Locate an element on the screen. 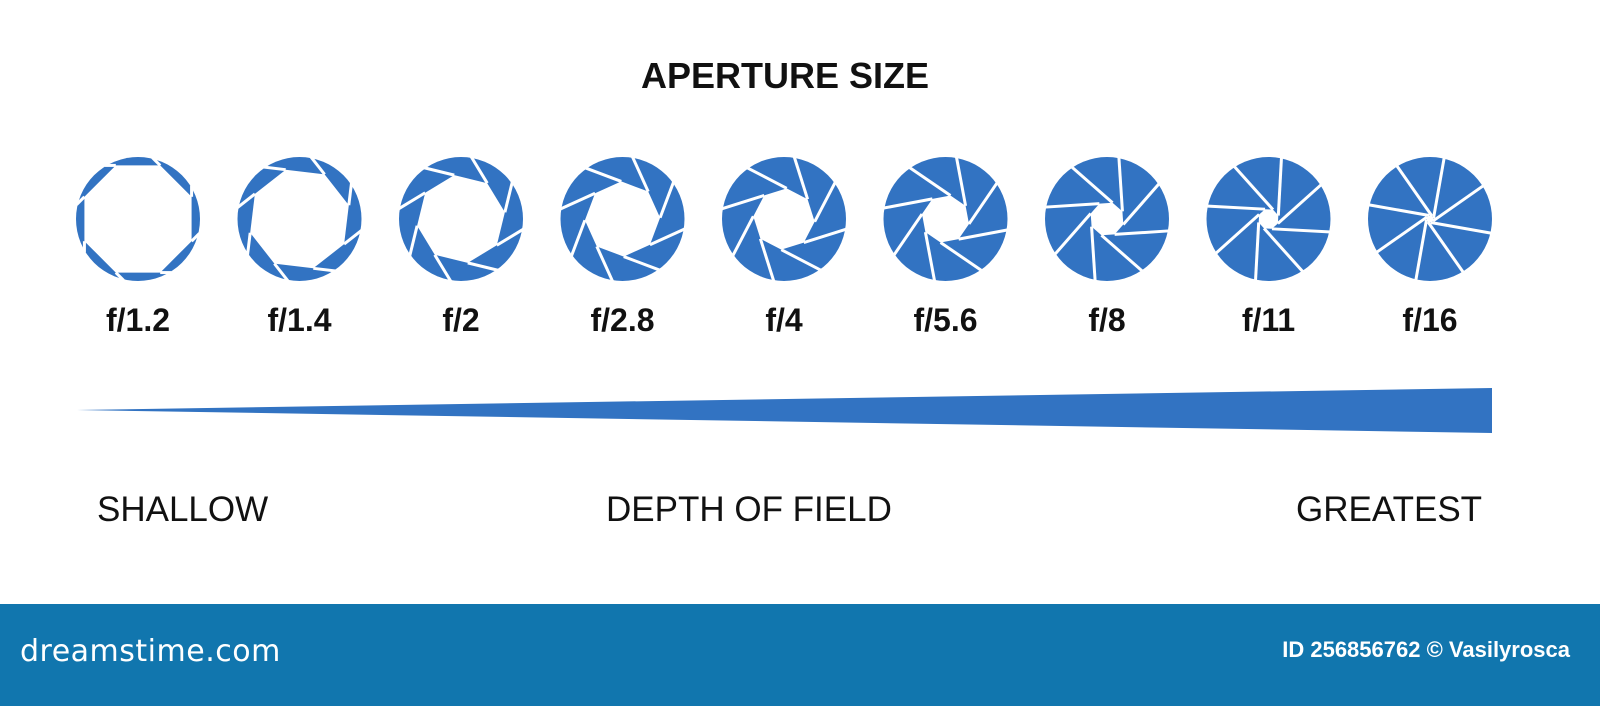 This screenshot has height=706, width=1600. f-stop-label: f/16 is located at coordinates (1430, 320).